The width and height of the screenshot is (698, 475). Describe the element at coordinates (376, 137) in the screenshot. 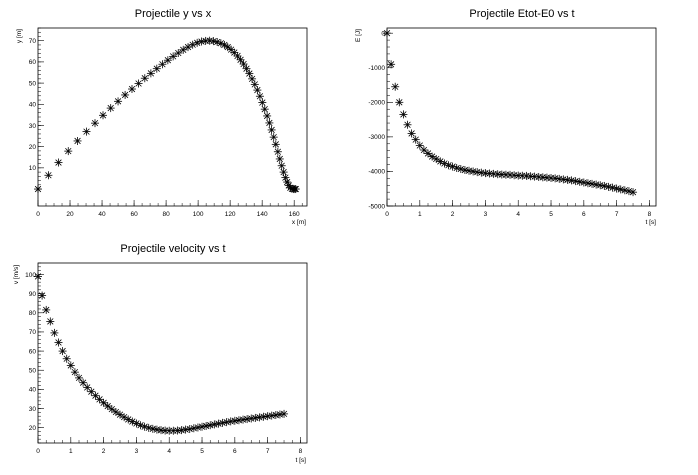

I see `y-tick-label-3: -3000` at that location.